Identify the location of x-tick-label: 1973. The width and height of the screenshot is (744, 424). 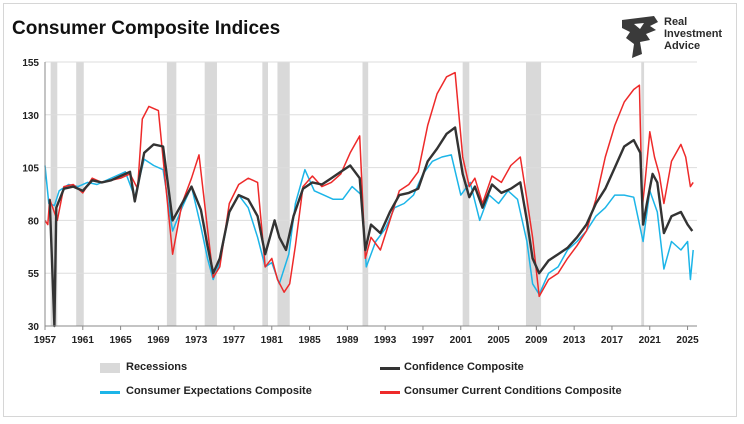
(196, 340).